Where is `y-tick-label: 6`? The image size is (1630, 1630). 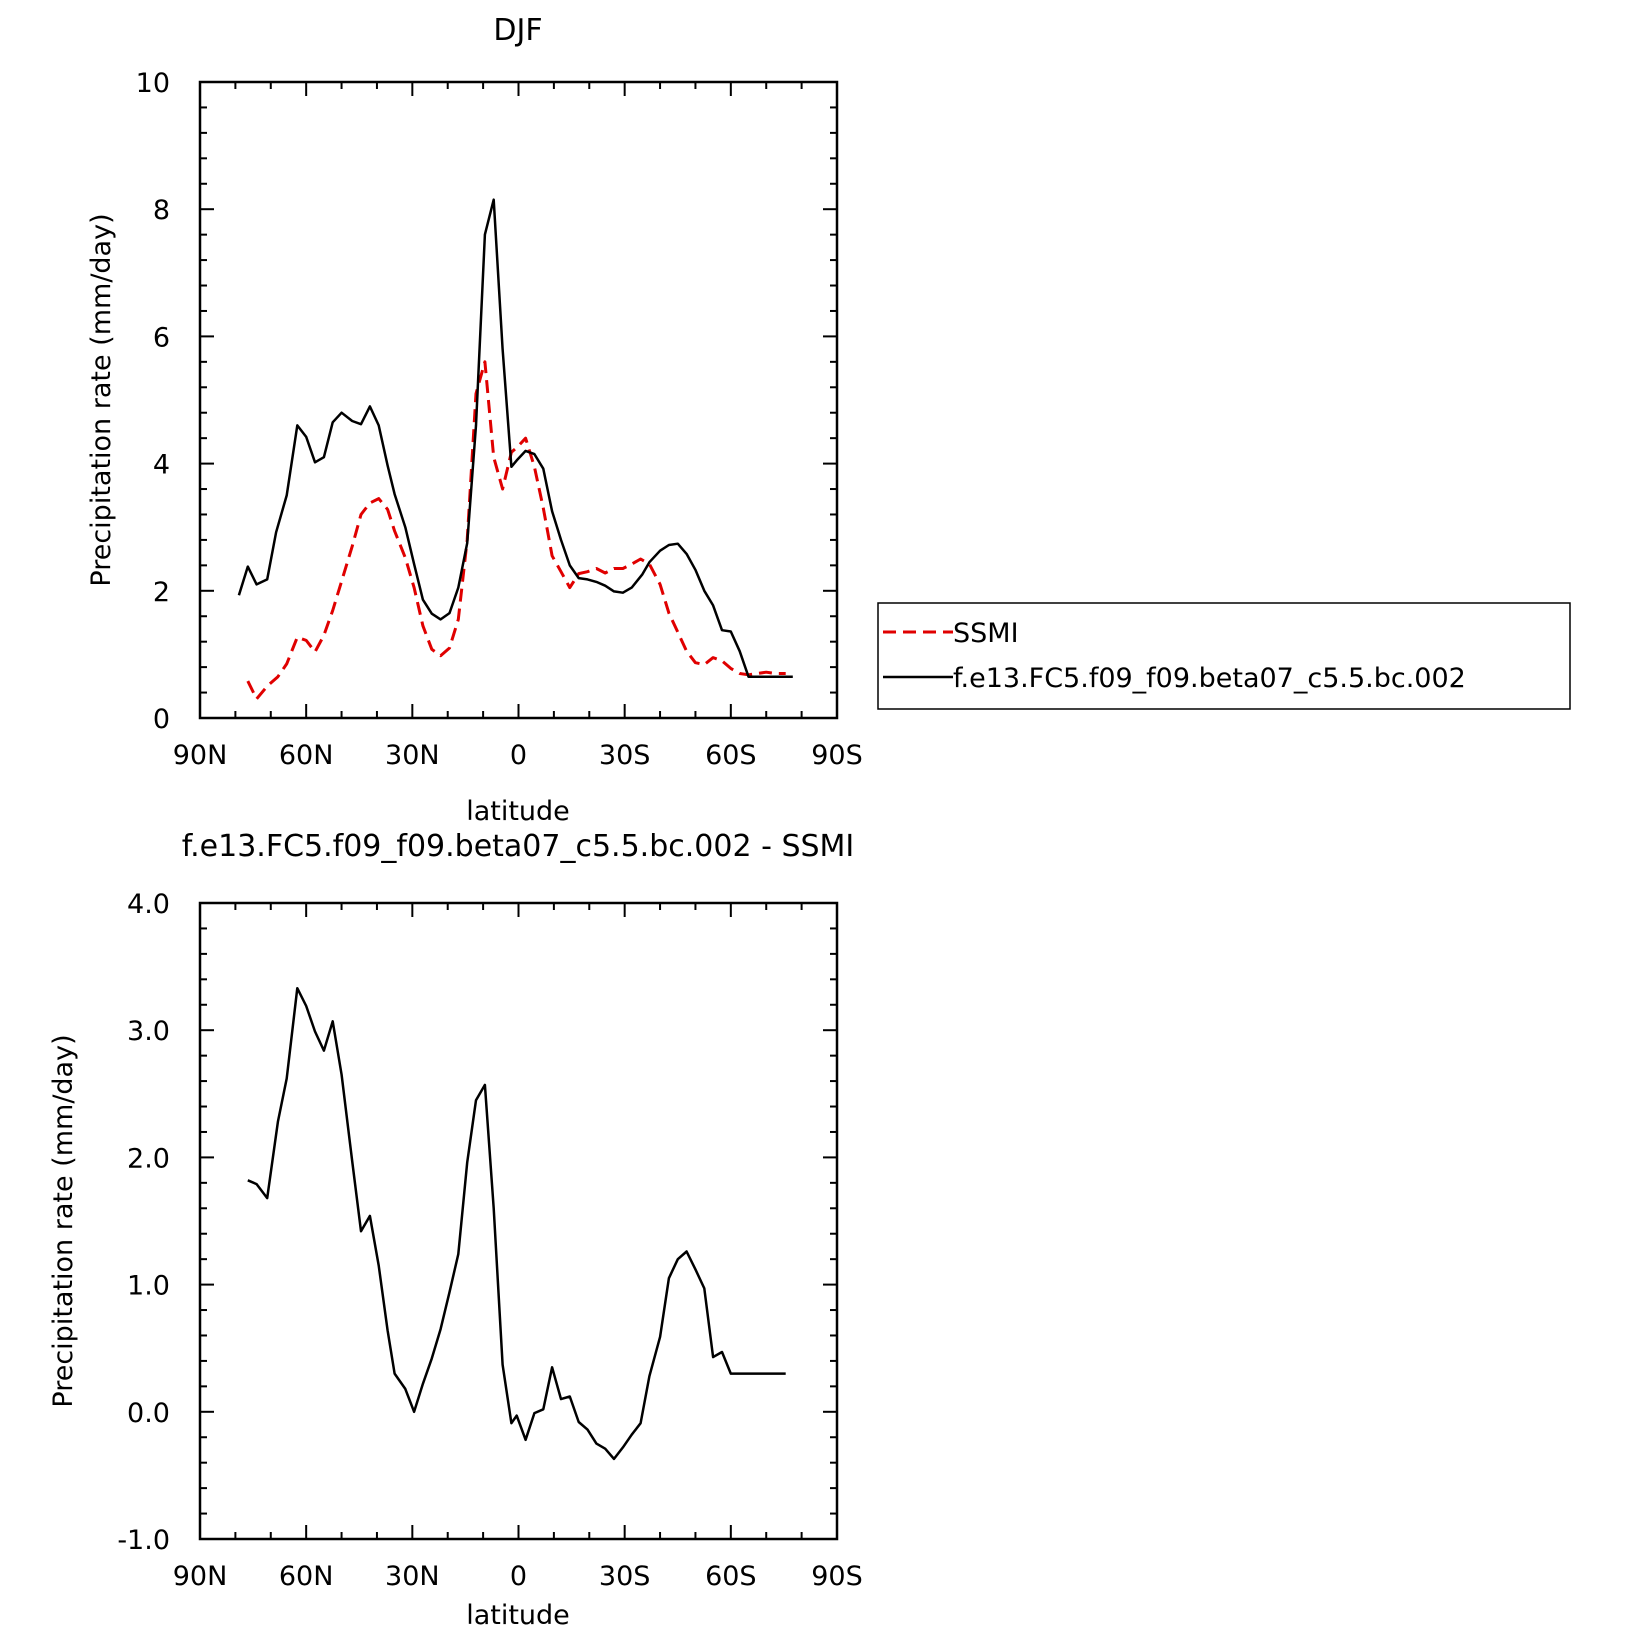 y-tick-label: 6 is located at coordinates (161, 337).